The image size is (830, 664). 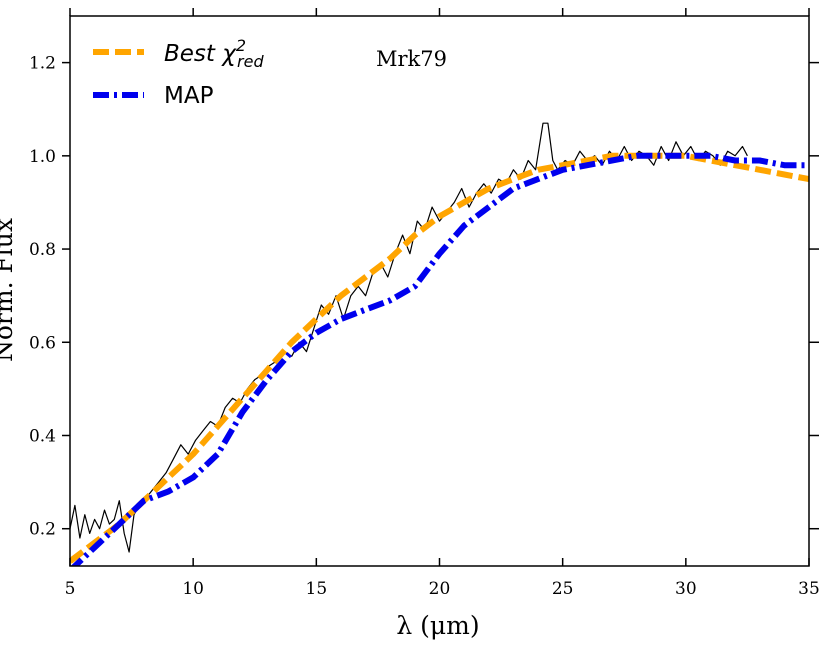 What do you see at coordinates (42, 250) in the screenshot?
I see `y-tick-label: 0.8` at bounding box center [42, 250].